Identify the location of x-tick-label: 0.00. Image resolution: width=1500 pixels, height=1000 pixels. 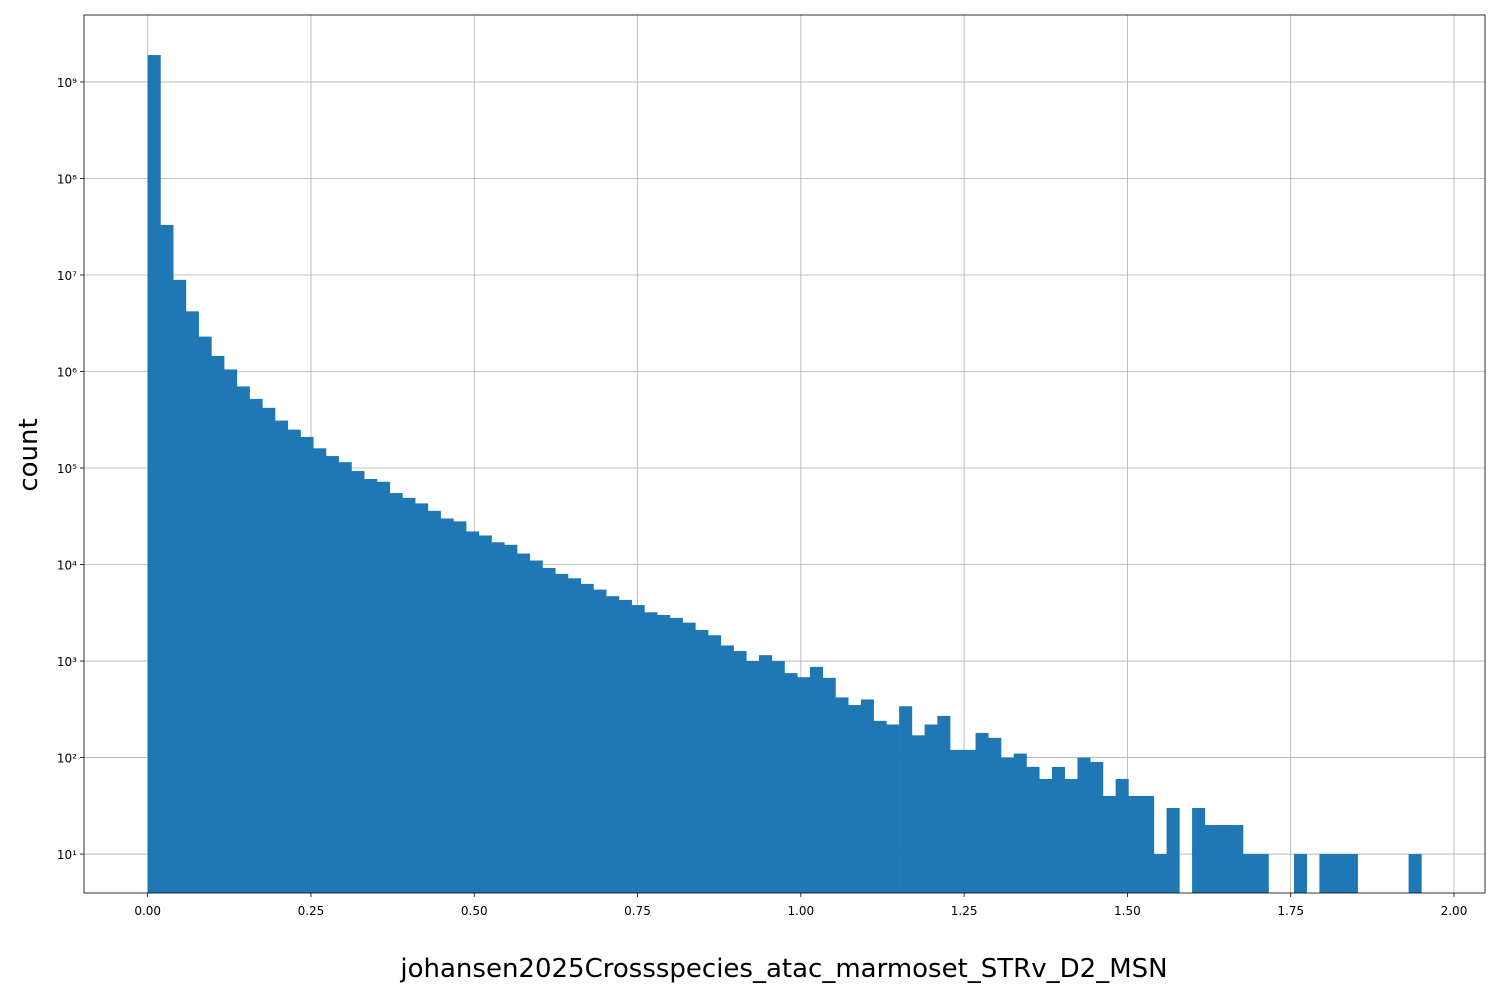
(147, 911).